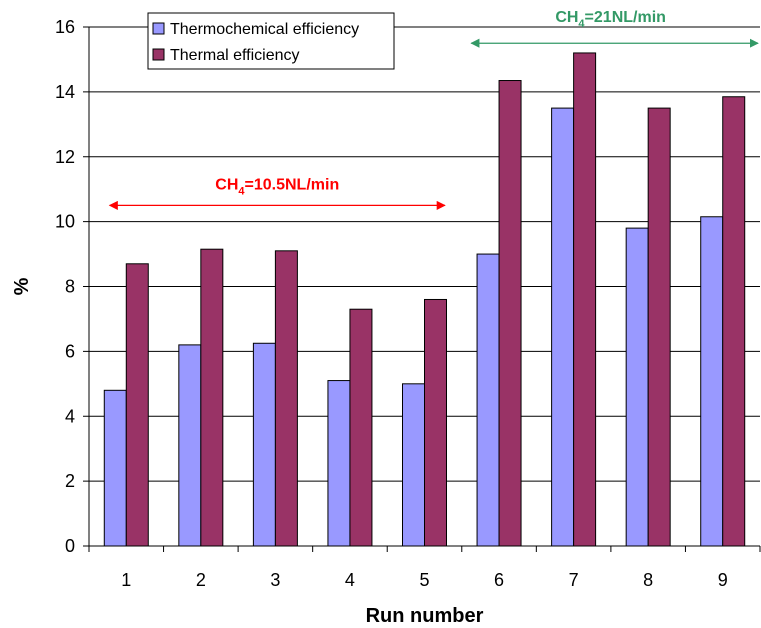  Describe the element at coordinates (65, 92) in the screenshot. I see `y-tick-label: 14` at that location.